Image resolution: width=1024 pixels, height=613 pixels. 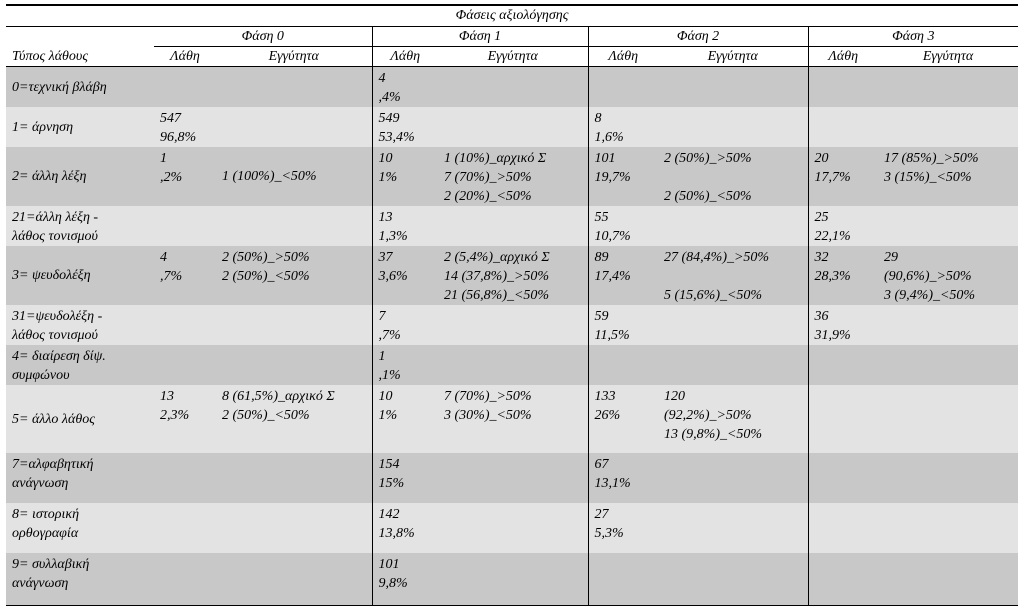 I want to click on cell-text: 13, so click(x=167, y=396).